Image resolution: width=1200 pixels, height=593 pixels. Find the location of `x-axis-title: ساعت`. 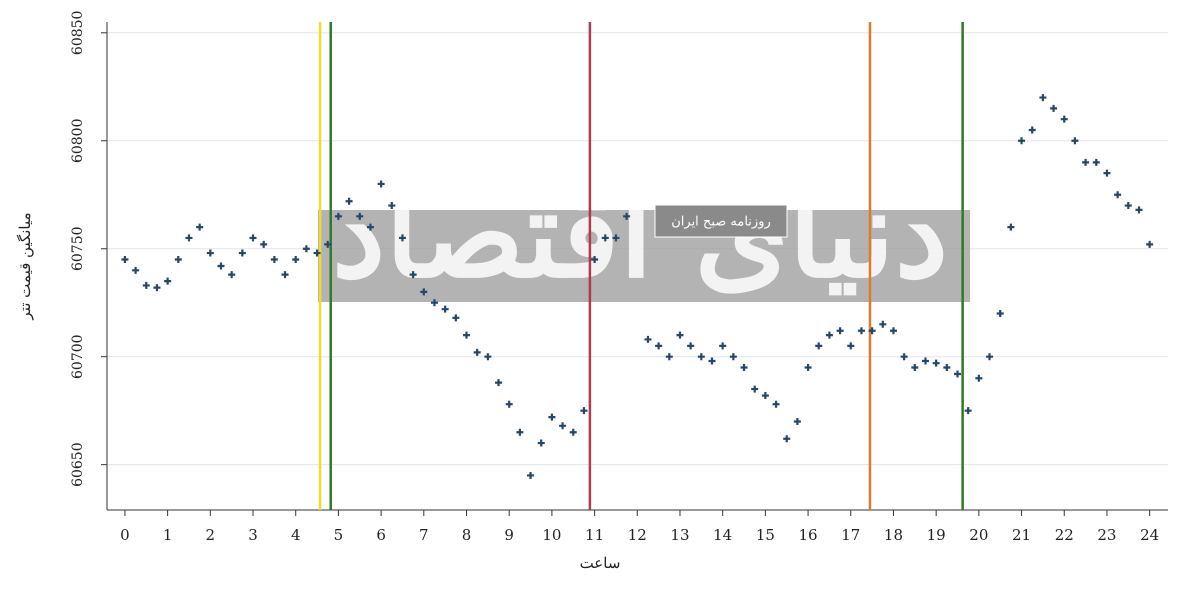

x-axis-title: ساعت is located at coordinates (600, 563).